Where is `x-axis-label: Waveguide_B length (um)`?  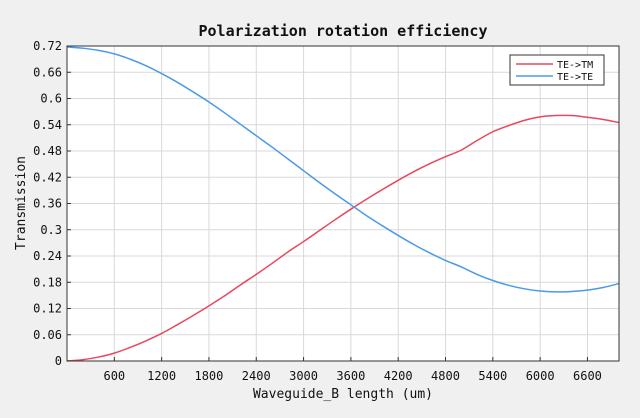 x-axis-label: Waveguide_B length (um) is located at coordinates (343, 394).